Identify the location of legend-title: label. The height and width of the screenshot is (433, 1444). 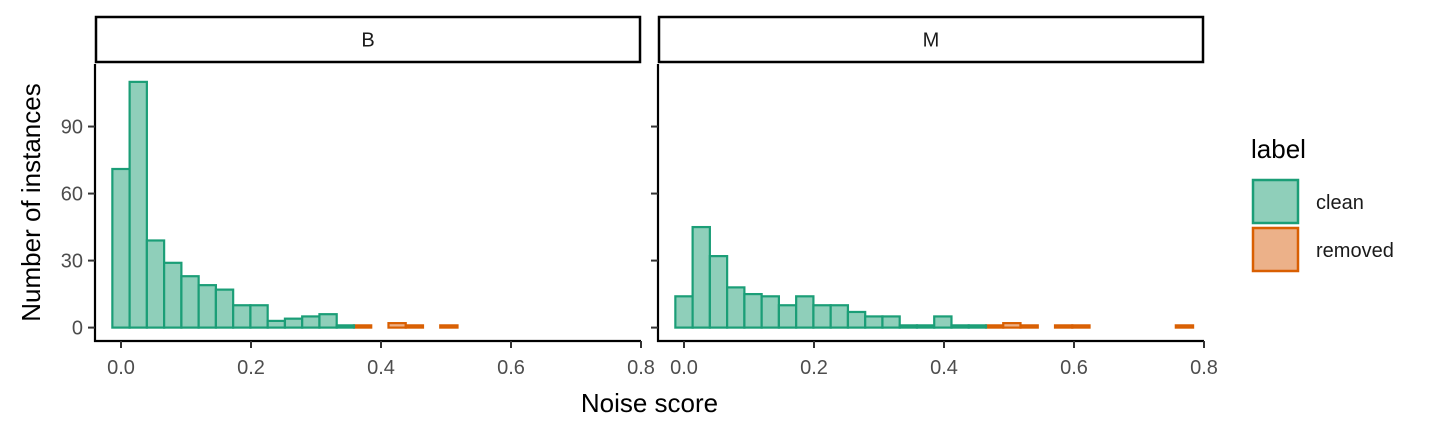
(1278, 149).